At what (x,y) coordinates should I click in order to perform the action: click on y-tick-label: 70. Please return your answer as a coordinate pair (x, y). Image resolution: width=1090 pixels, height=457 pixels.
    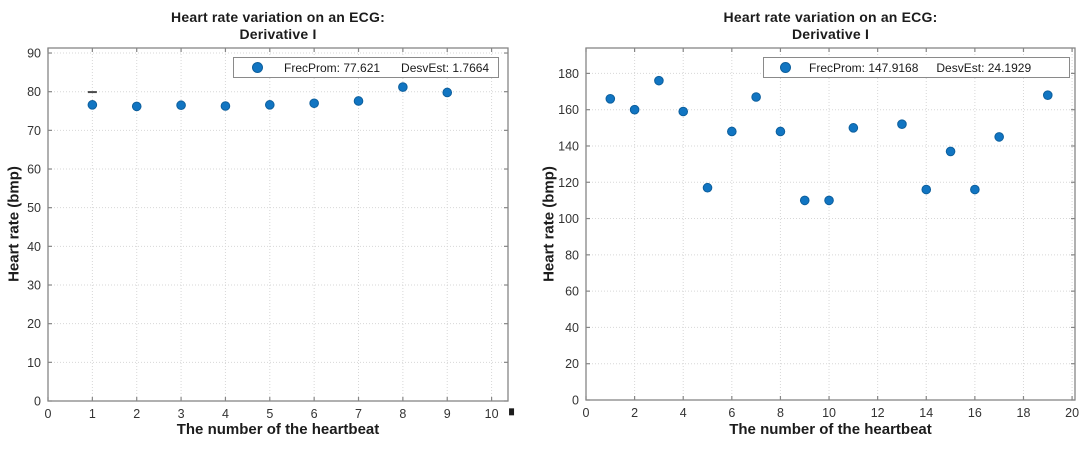
    Looking at the image, I should click on (34, 131).